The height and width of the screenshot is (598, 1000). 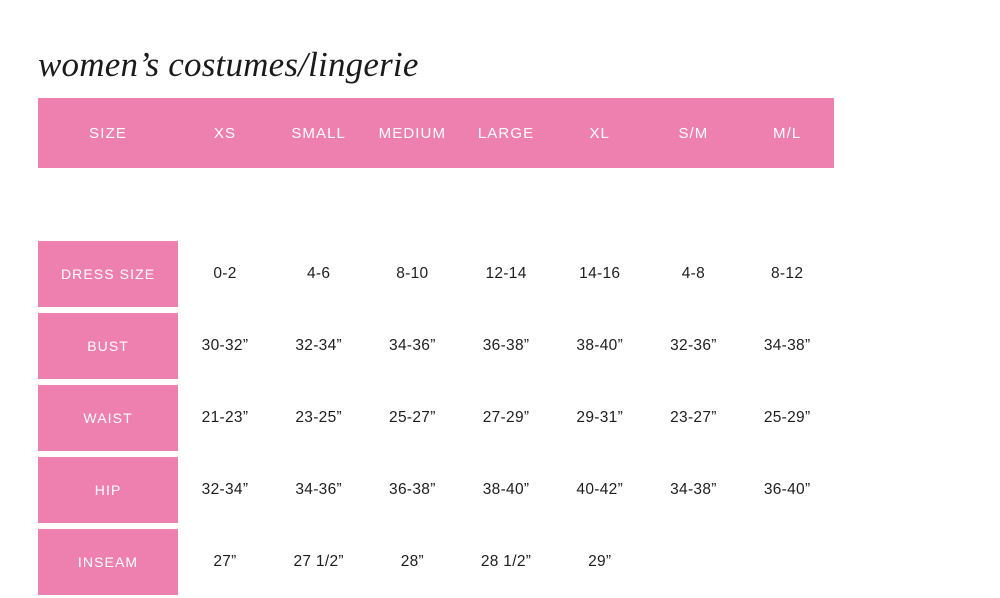 What do you see at coordinates (693, 133) in the screenshot?
I see `header-cell-sm: S/M` at bounding box center [693, 133].